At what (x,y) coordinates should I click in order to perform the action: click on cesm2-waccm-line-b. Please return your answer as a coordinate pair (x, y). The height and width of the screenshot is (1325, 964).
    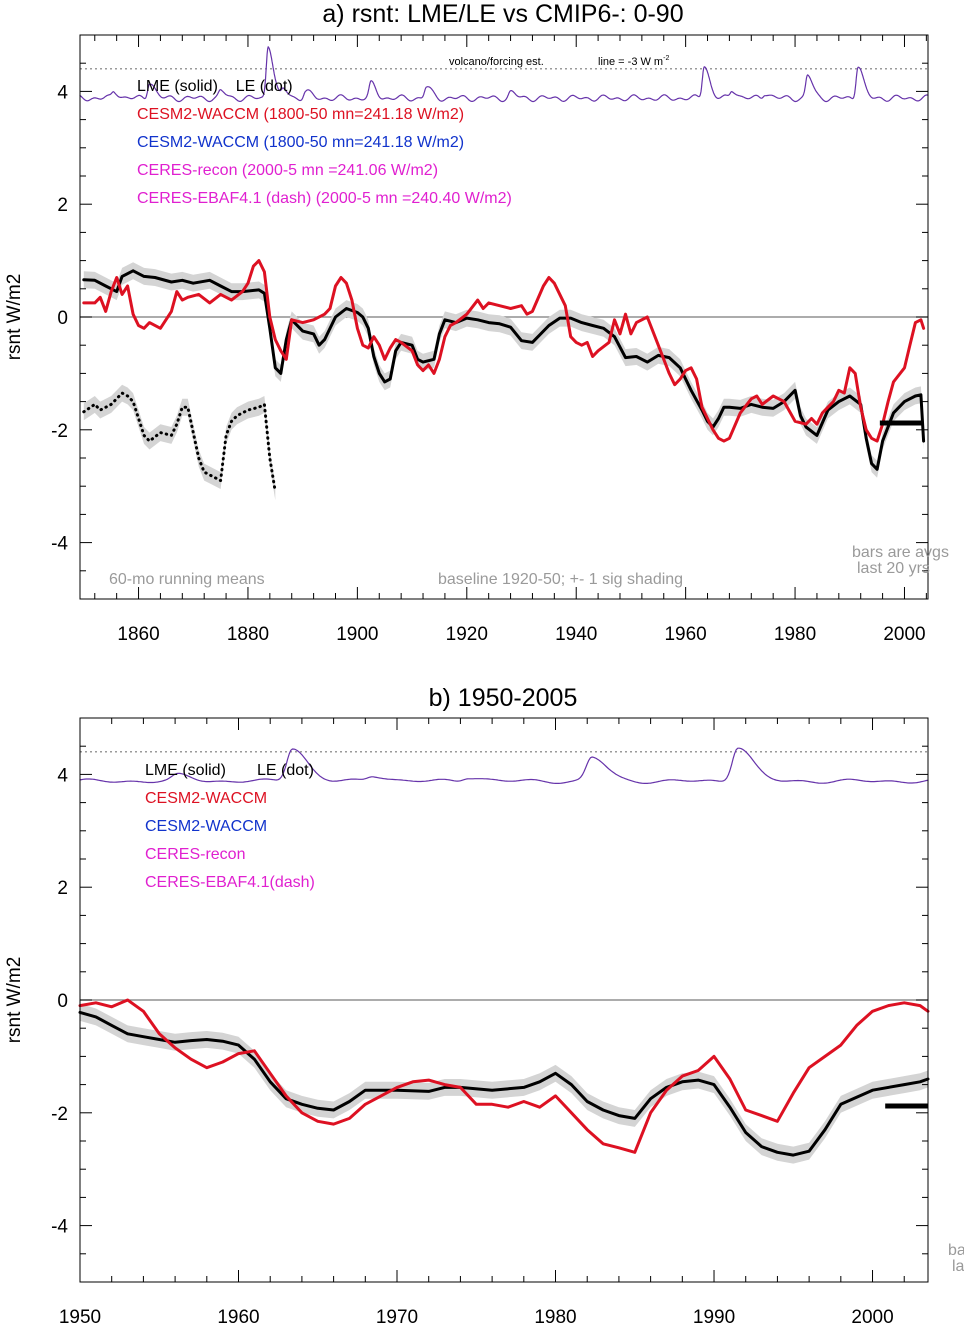
    Looking at the image, I should click on (504, 1076).